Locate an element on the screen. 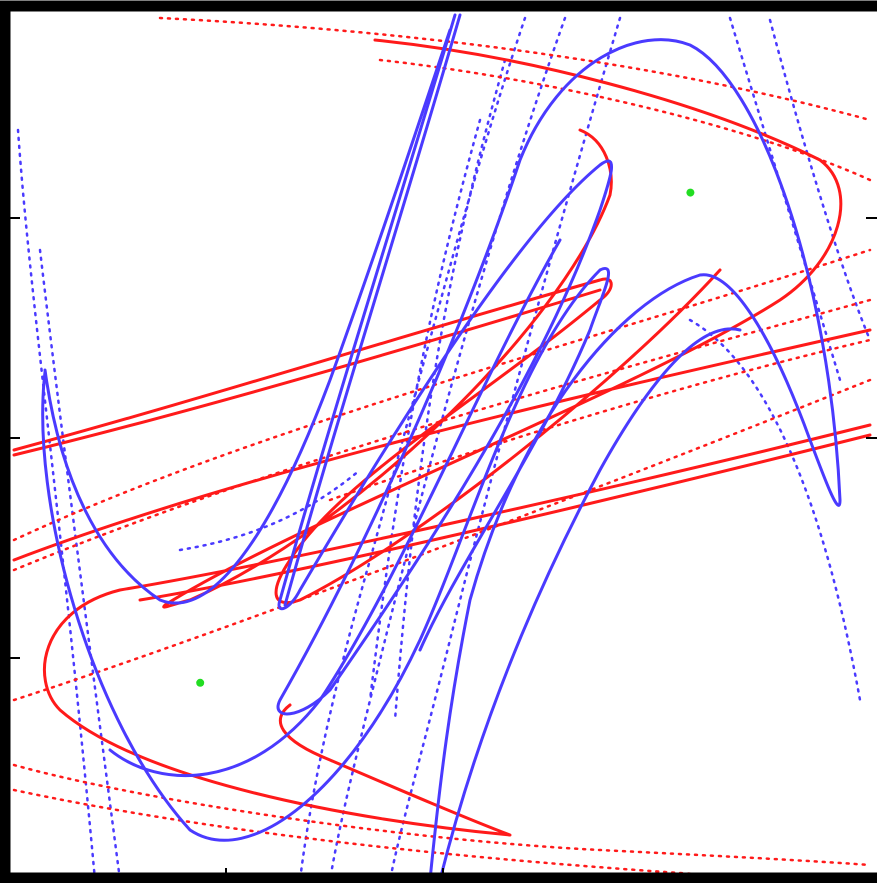 This screenshot has height=883, width=877. blue-manifold-curve is located at coordinates (372, 310).